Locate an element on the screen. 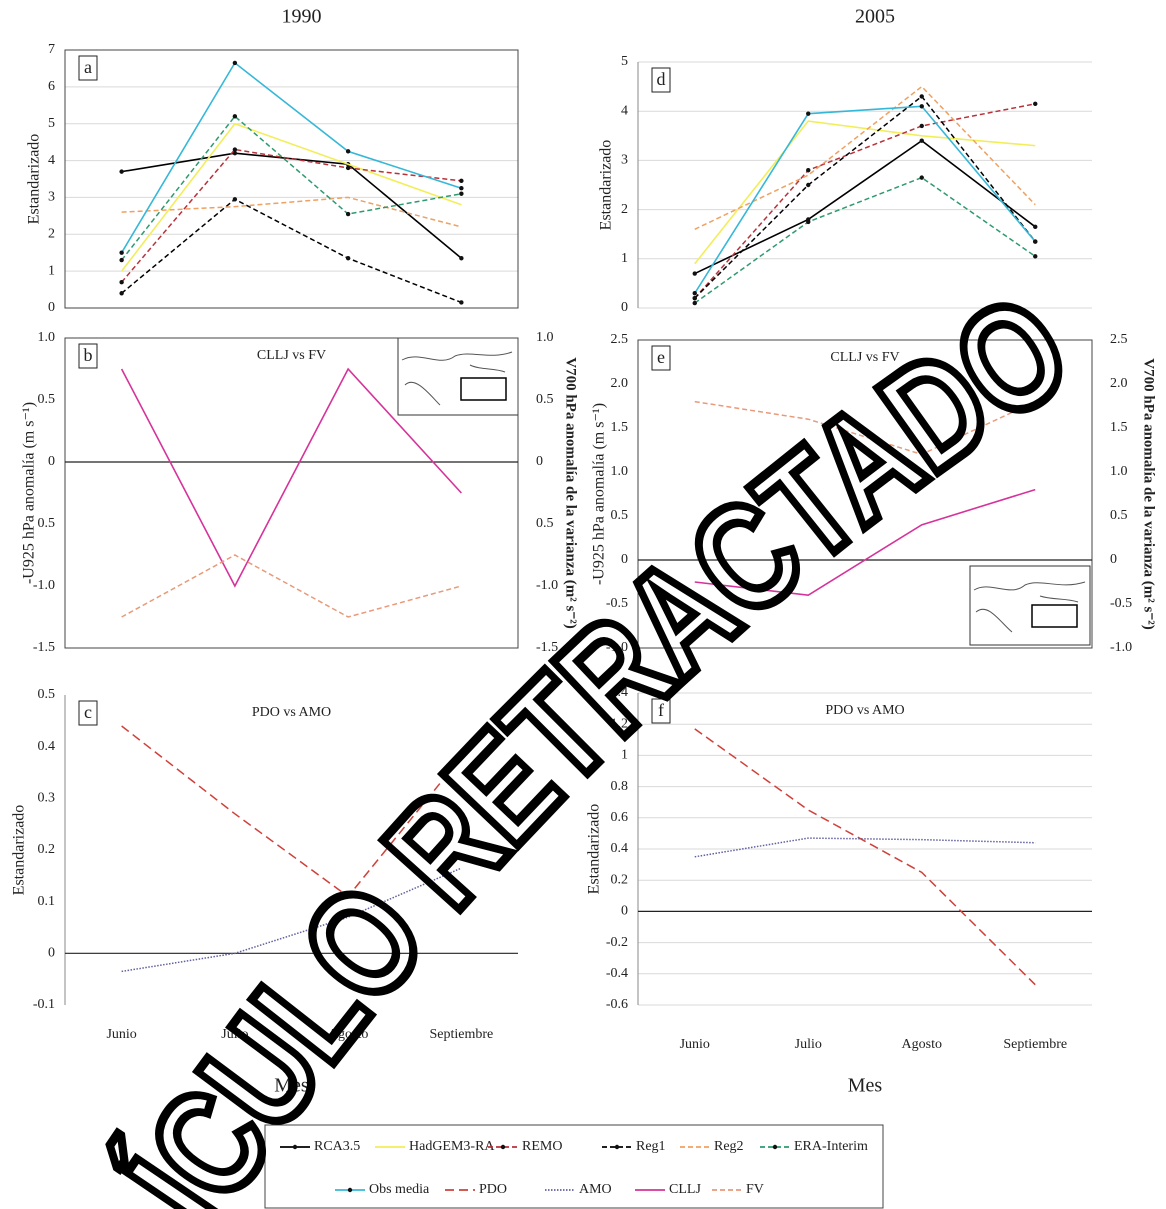  y-tick-label: -0.2 is located at coordinates (617, 942).